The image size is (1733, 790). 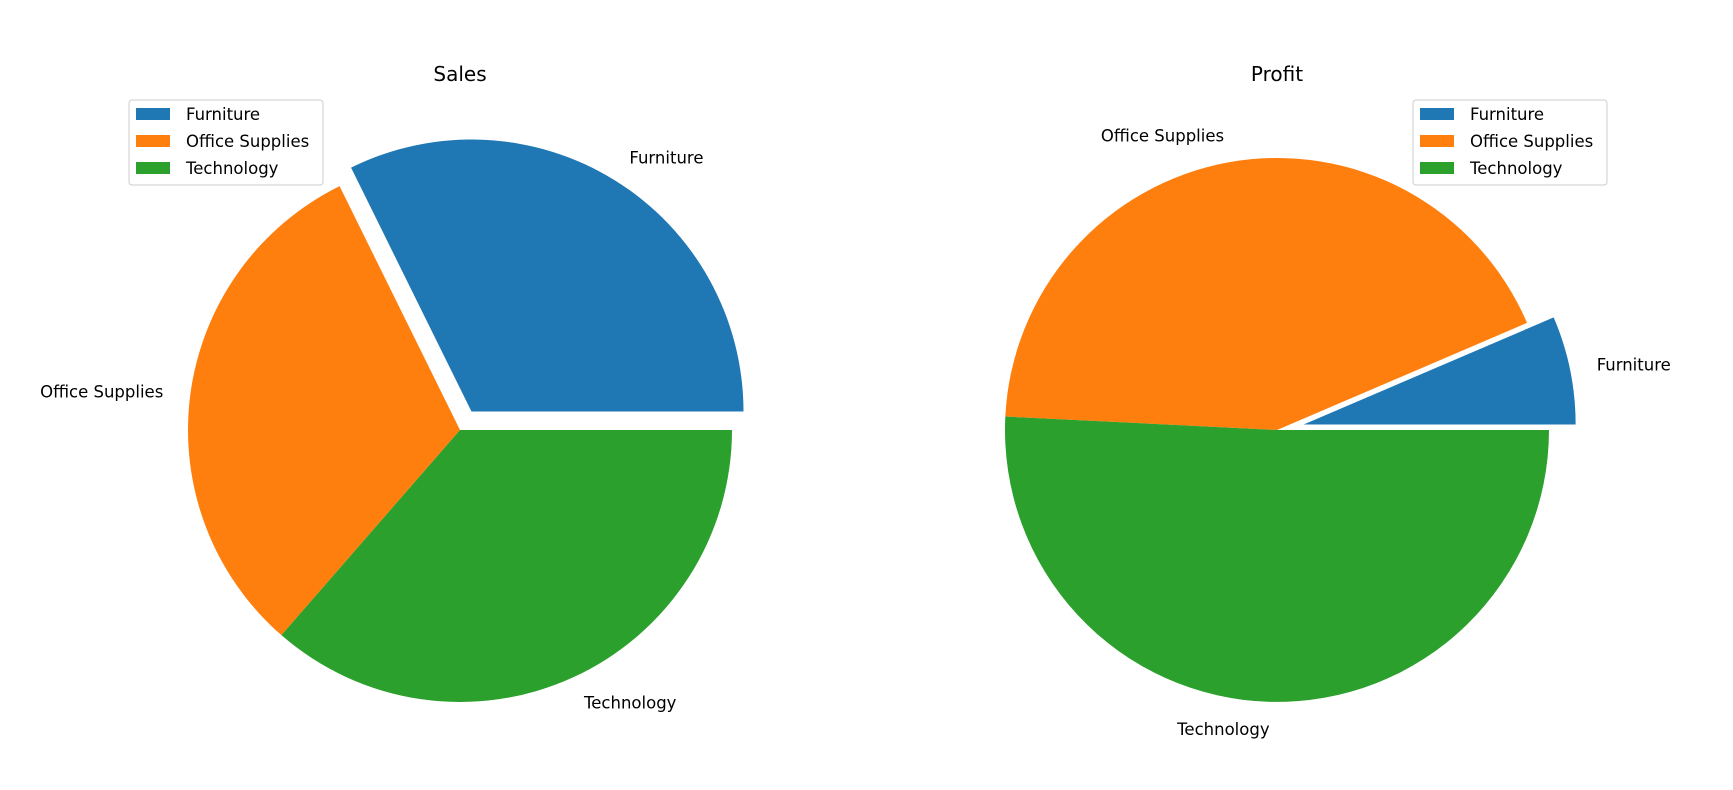 What do you see at coordinates (506, 566) in the screenshot?
I see `sales-slice-technology` at bounding box center [506, 566].